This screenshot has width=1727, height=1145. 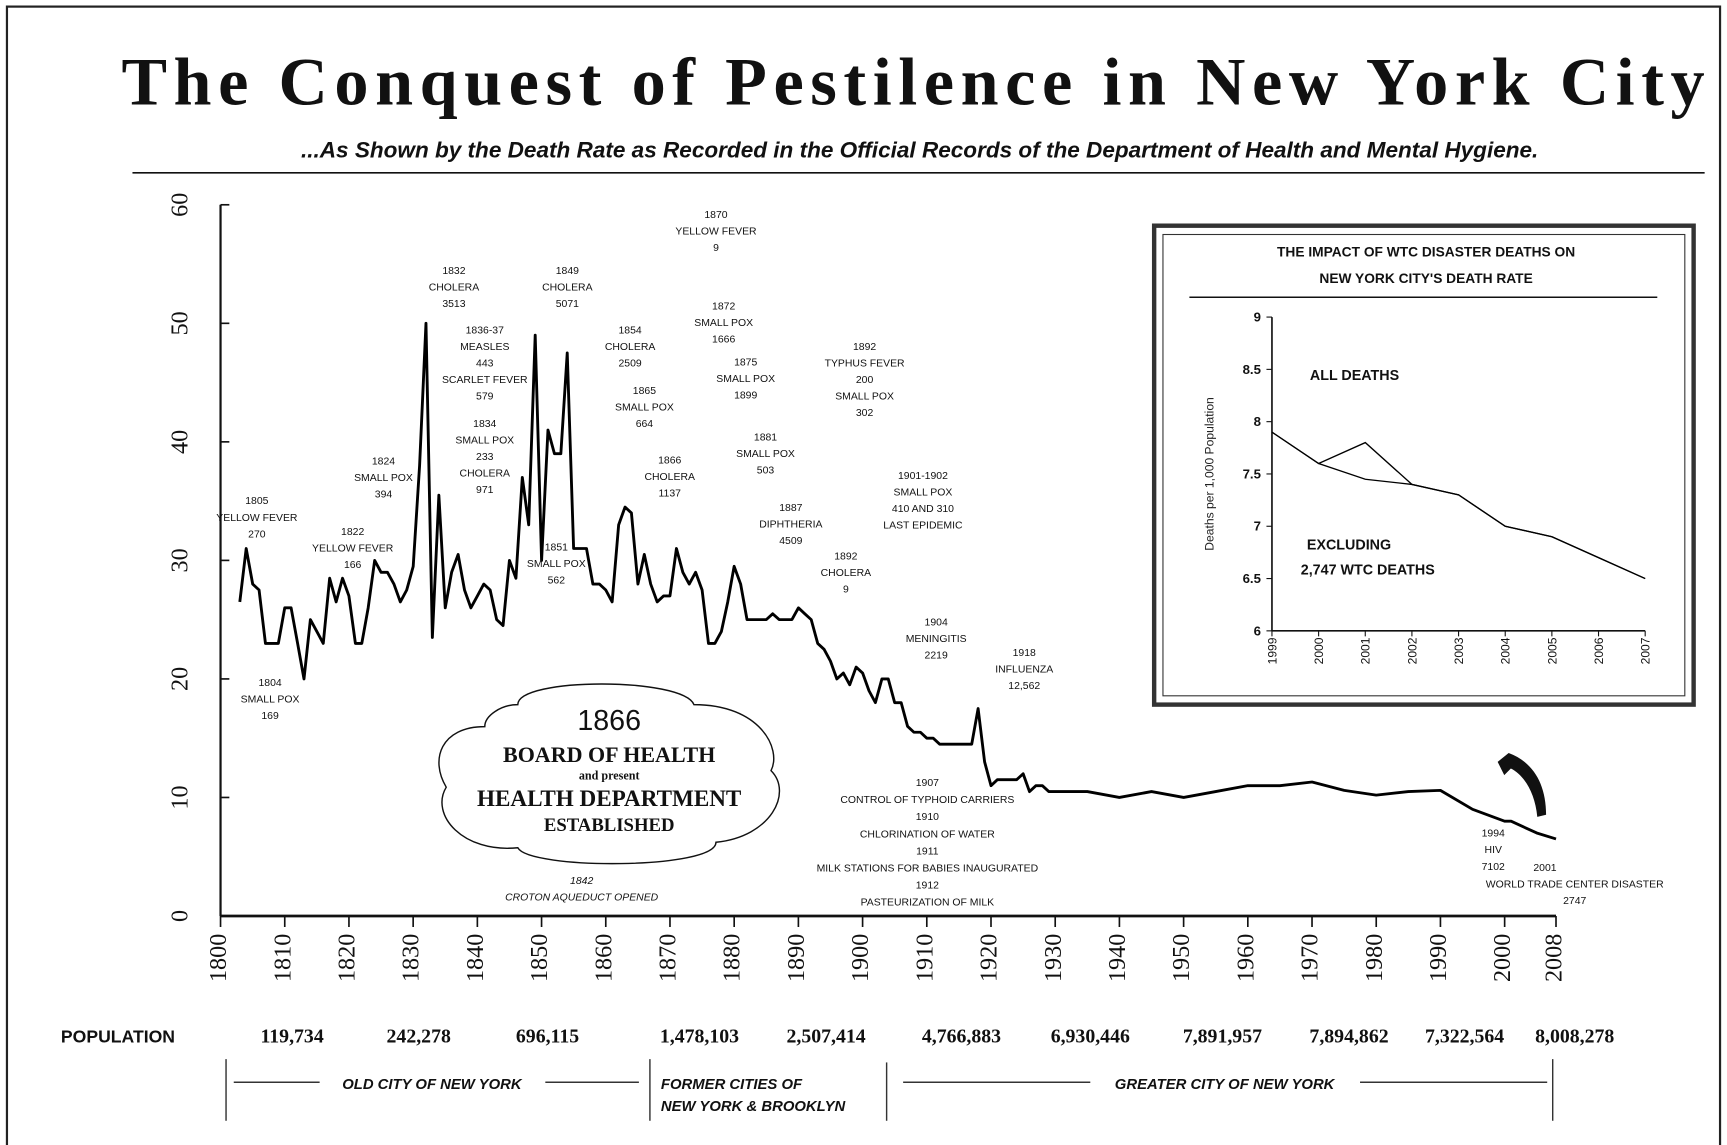 What do you see at coordinates (1544, 868) in the screenshot?
I see `annotation: 2001` at bounding box center [1544, 868].